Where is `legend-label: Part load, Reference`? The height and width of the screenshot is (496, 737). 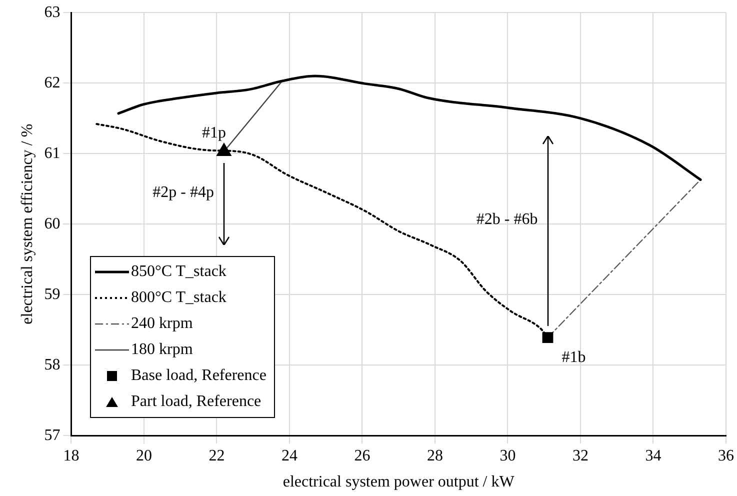
legend-label: Part load, Reference is located at coordinates (196, 402).